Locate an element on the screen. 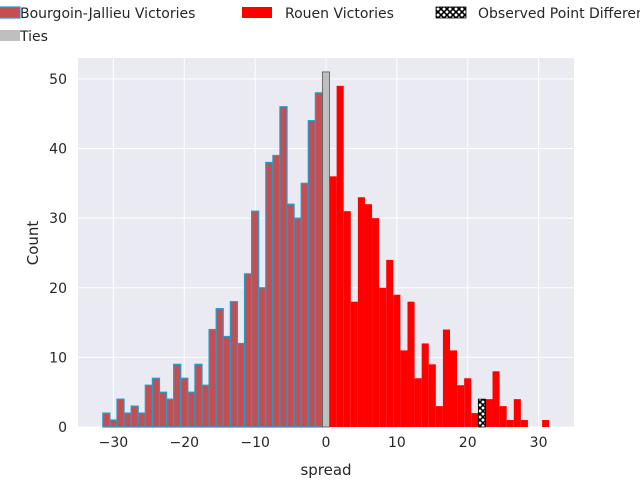 This screenshot has width=640, height=480. legend-label-ties: Ties is located at coordinates (33, 37).